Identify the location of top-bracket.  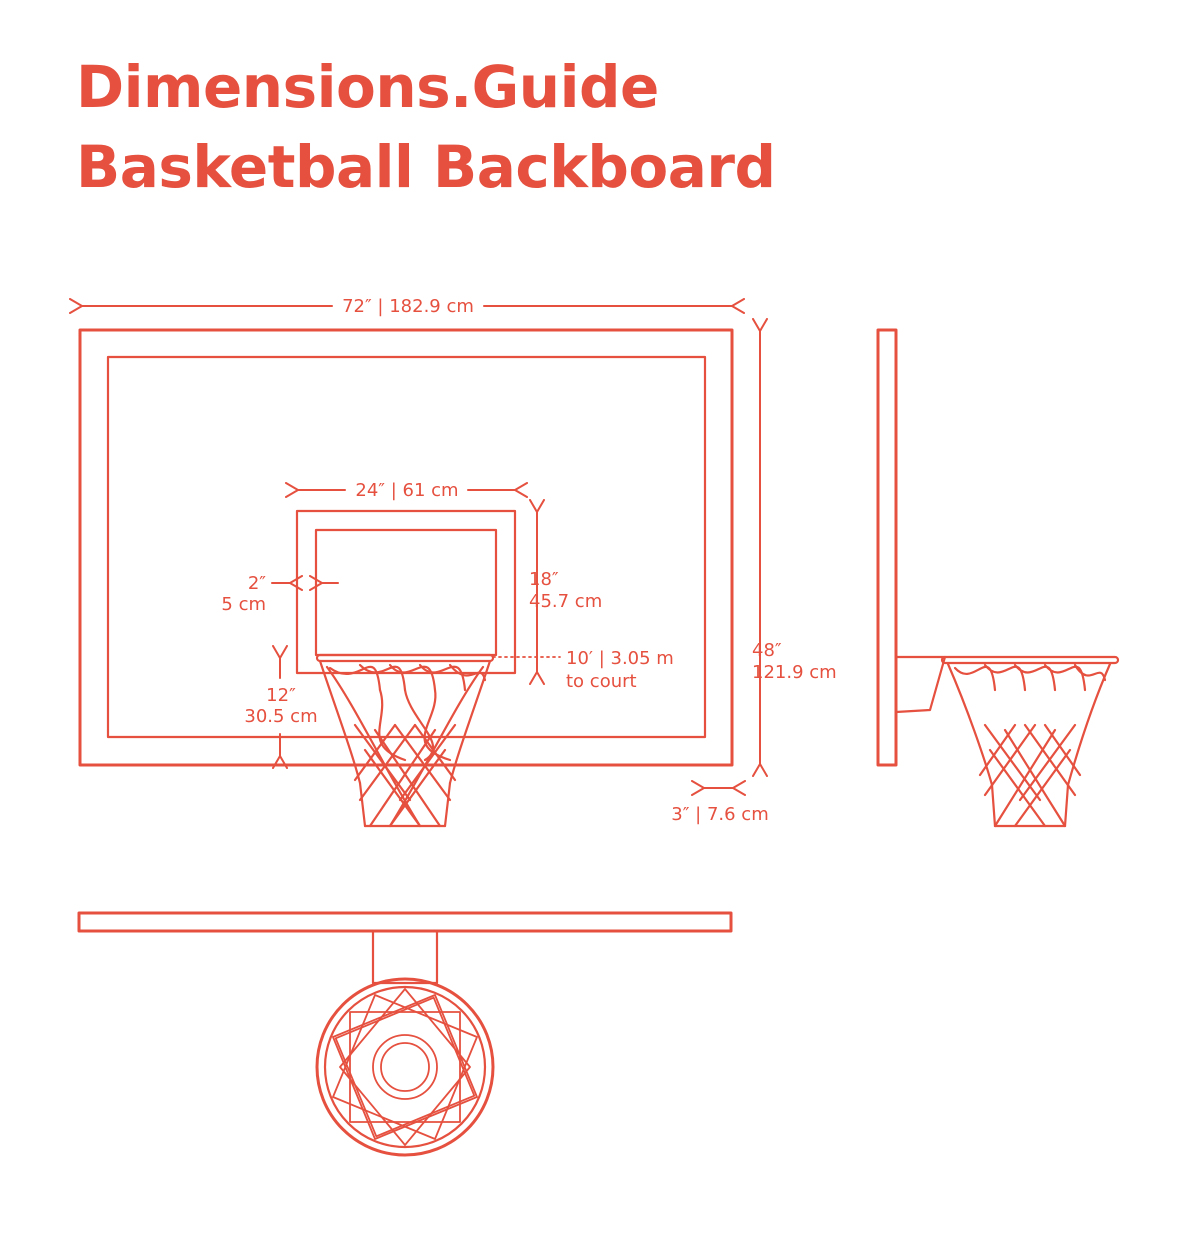
(405, 957).